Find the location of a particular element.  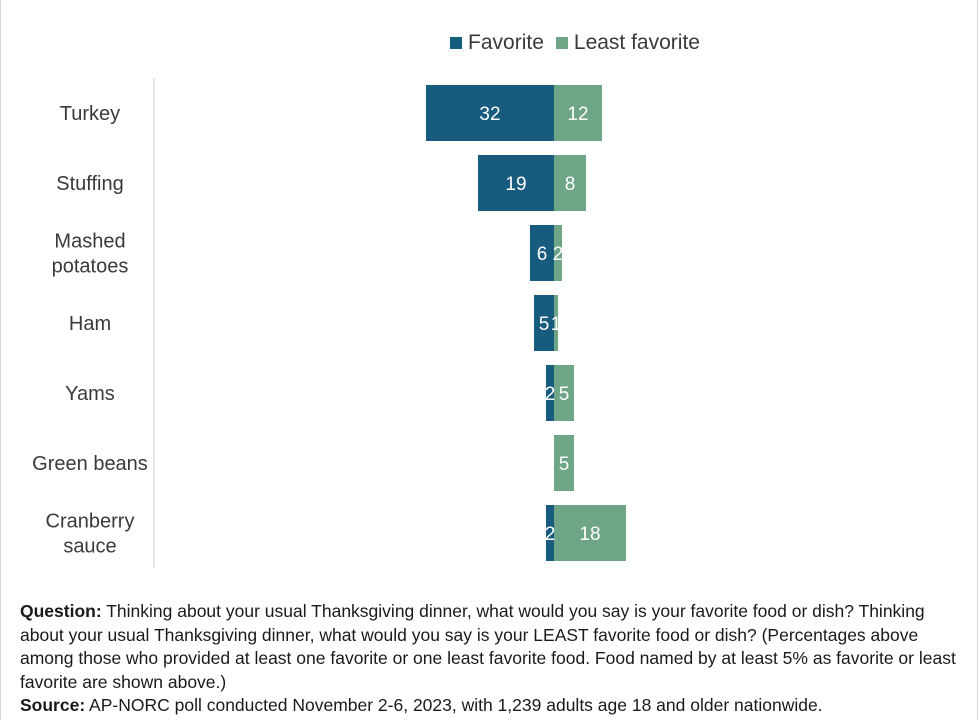

chart-legend: Favorite Least favorite is located at coordinates (490, 43).